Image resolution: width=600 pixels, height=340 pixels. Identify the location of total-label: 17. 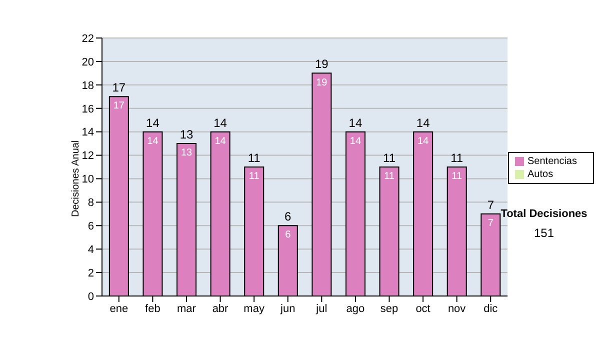
(119, 87).